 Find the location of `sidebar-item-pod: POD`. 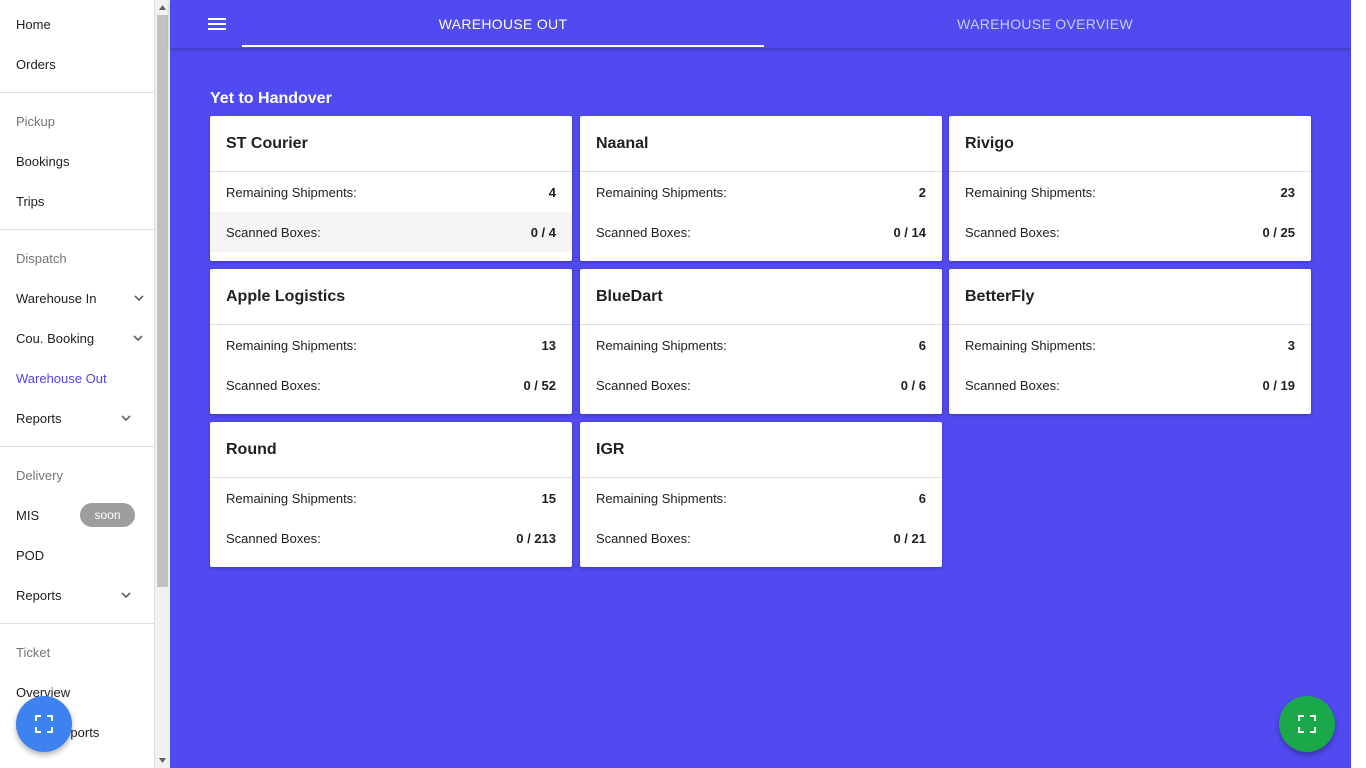

sidebar-item-pod: POD is located at coordinates (77, 555).